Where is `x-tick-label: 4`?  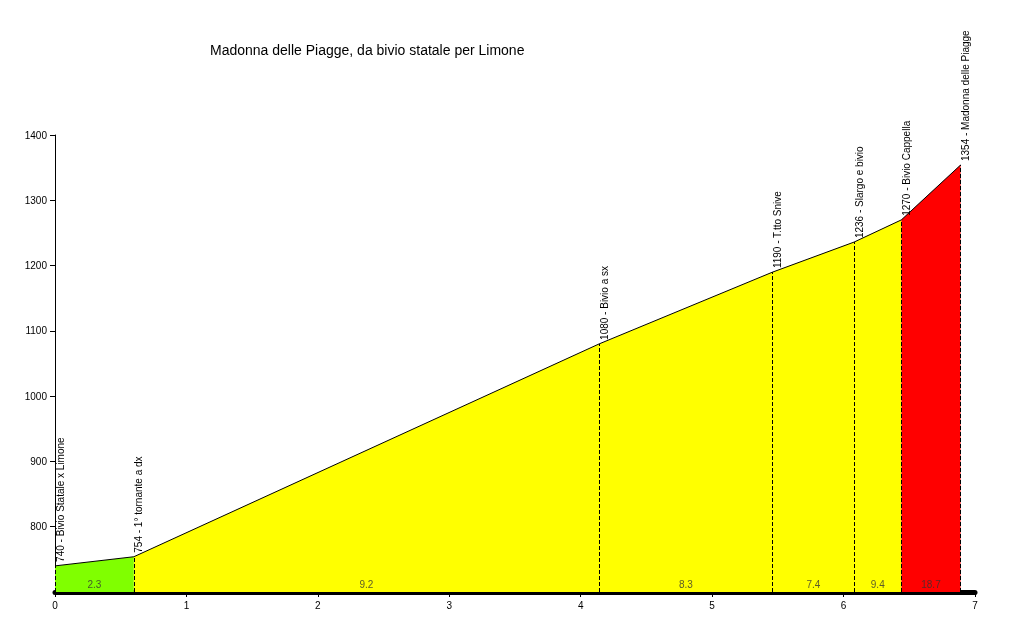
x-tick-label: 4 is located at coordinates (580, 605).